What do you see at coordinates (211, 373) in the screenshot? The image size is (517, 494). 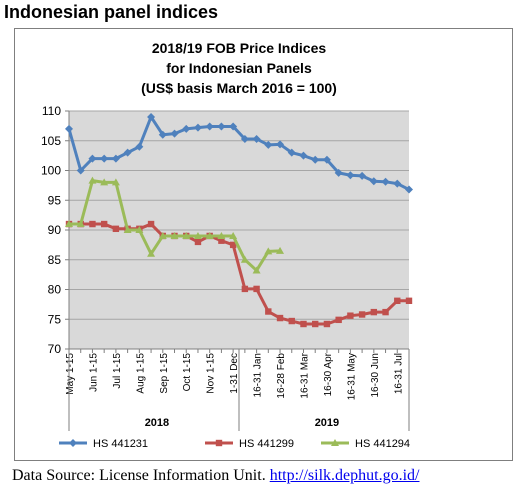 I see `x-tick-label: Nov 1-15` at bounding box center [211, 373].